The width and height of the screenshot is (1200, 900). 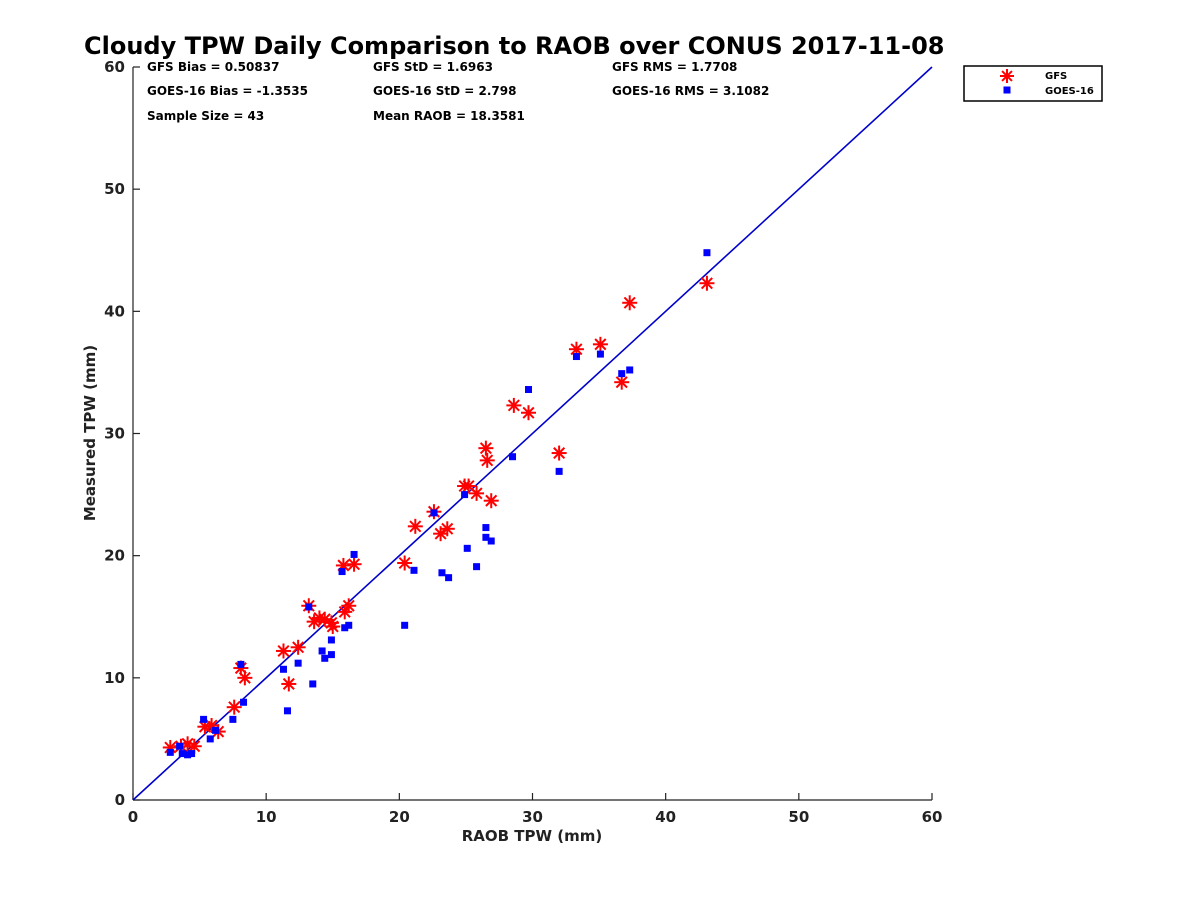 I want to click on legend-gfs-asterisk, so click(x=1007, y=76).